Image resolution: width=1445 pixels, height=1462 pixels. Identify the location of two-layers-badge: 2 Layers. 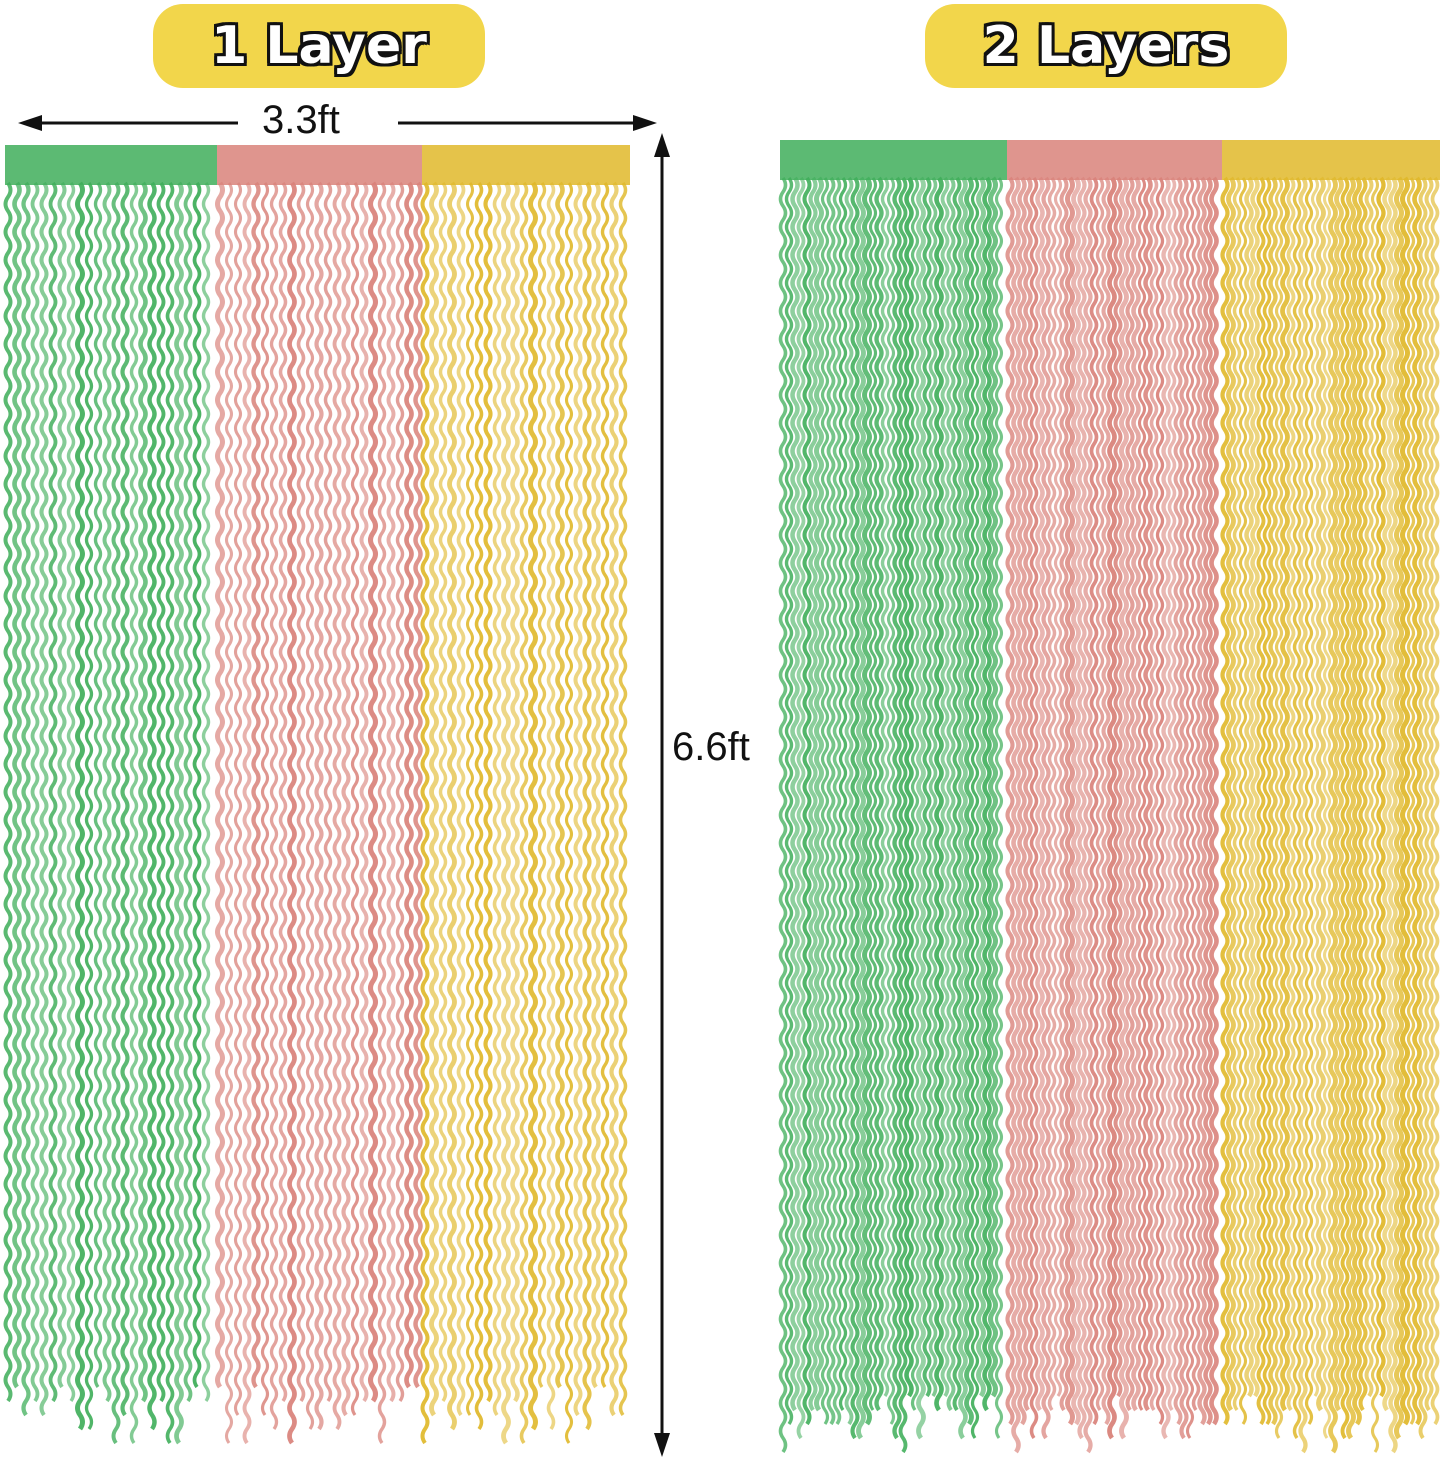
(1106, 46).